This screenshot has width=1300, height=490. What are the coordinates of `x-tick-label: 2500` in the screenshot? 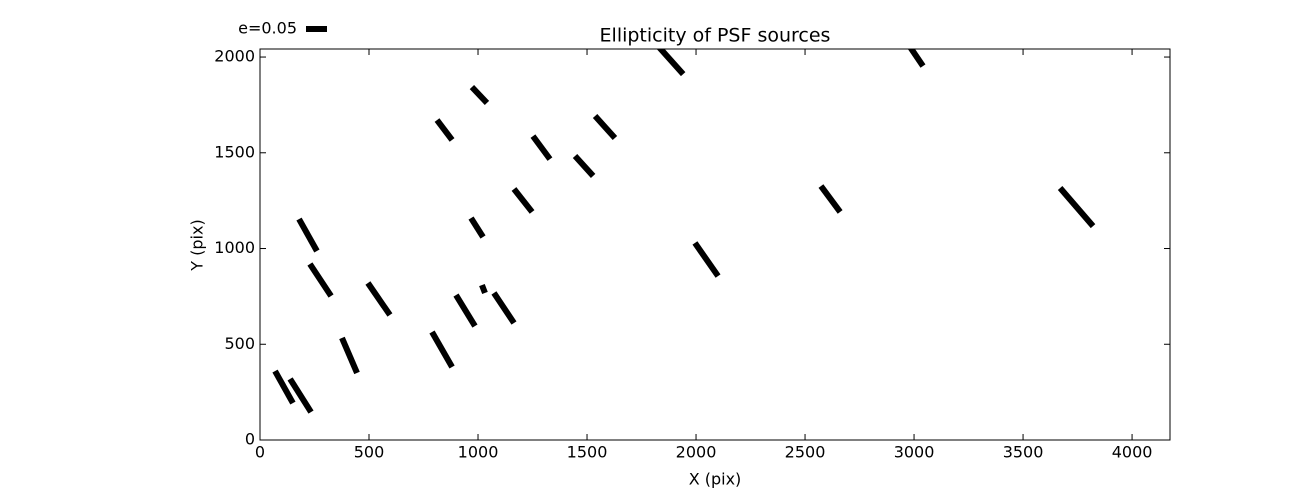 It's located at (805, 452).